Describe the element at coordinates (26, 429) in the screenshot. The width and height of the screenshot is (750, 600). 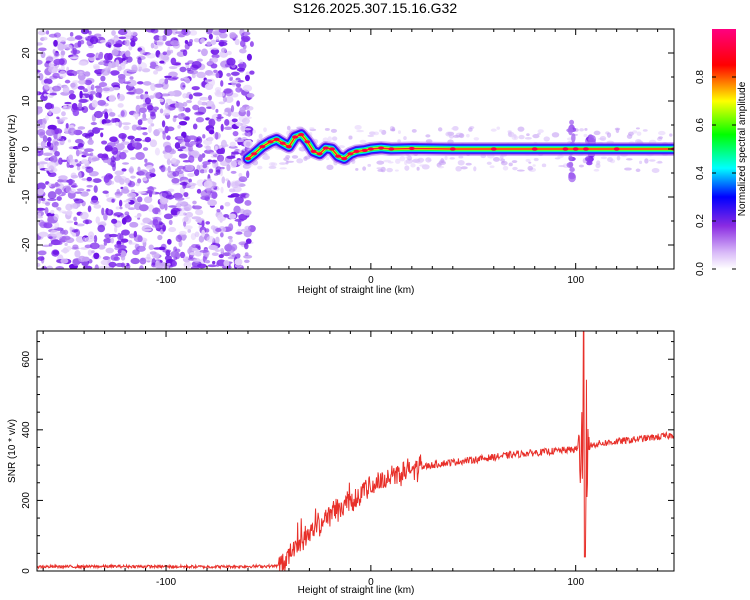
I see `snr-ytick-label: 400` at that location.